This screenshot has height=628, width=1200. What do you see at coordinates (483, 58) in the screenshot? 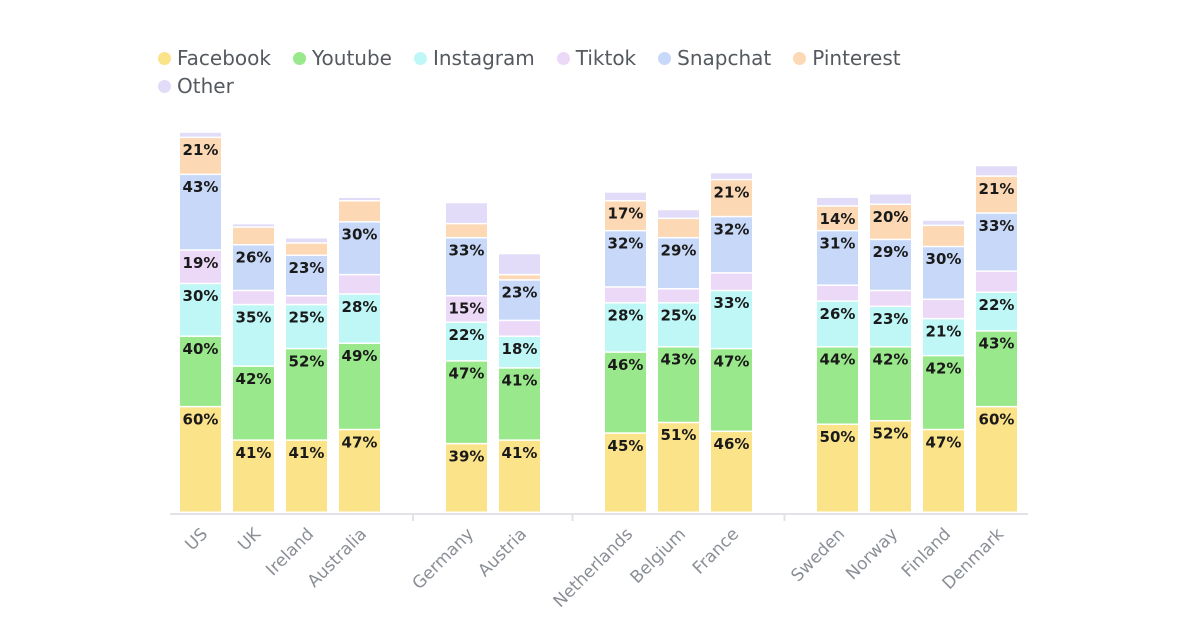
I see `legend-label: Instagram` at bounding box center [483, 58].